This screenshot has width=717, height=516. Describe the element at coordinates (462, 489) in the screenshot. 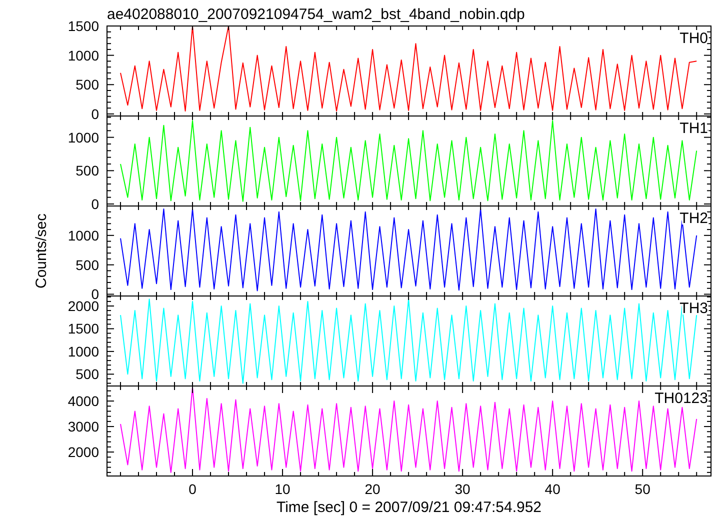

I see `x-tick-label: 30` at that location.